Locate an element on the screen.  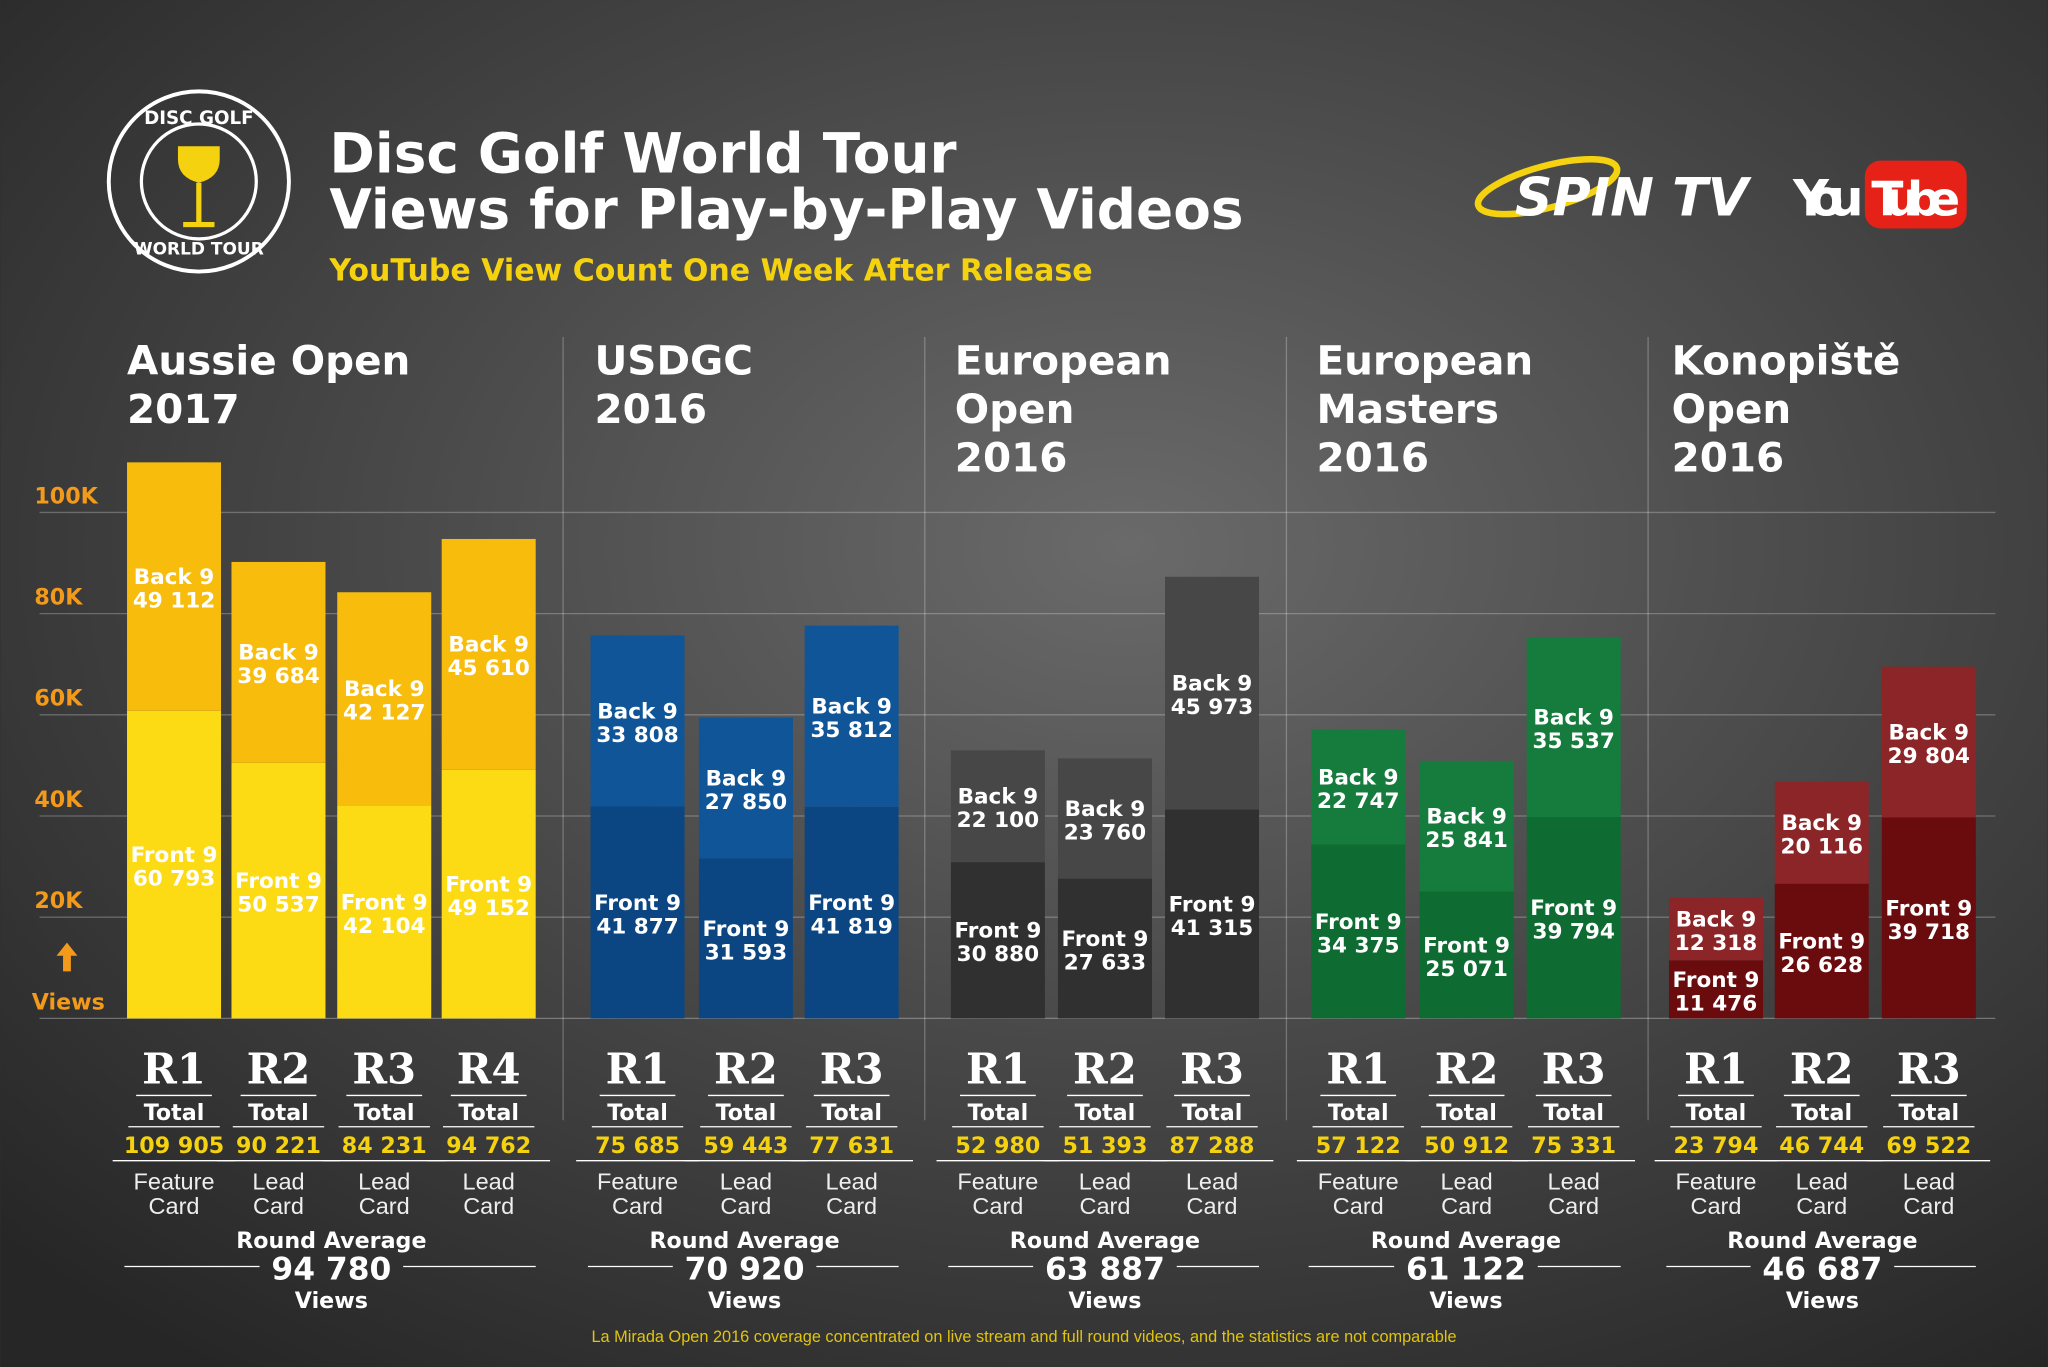
arrow-up-icon is located at coordinates (67, 957).